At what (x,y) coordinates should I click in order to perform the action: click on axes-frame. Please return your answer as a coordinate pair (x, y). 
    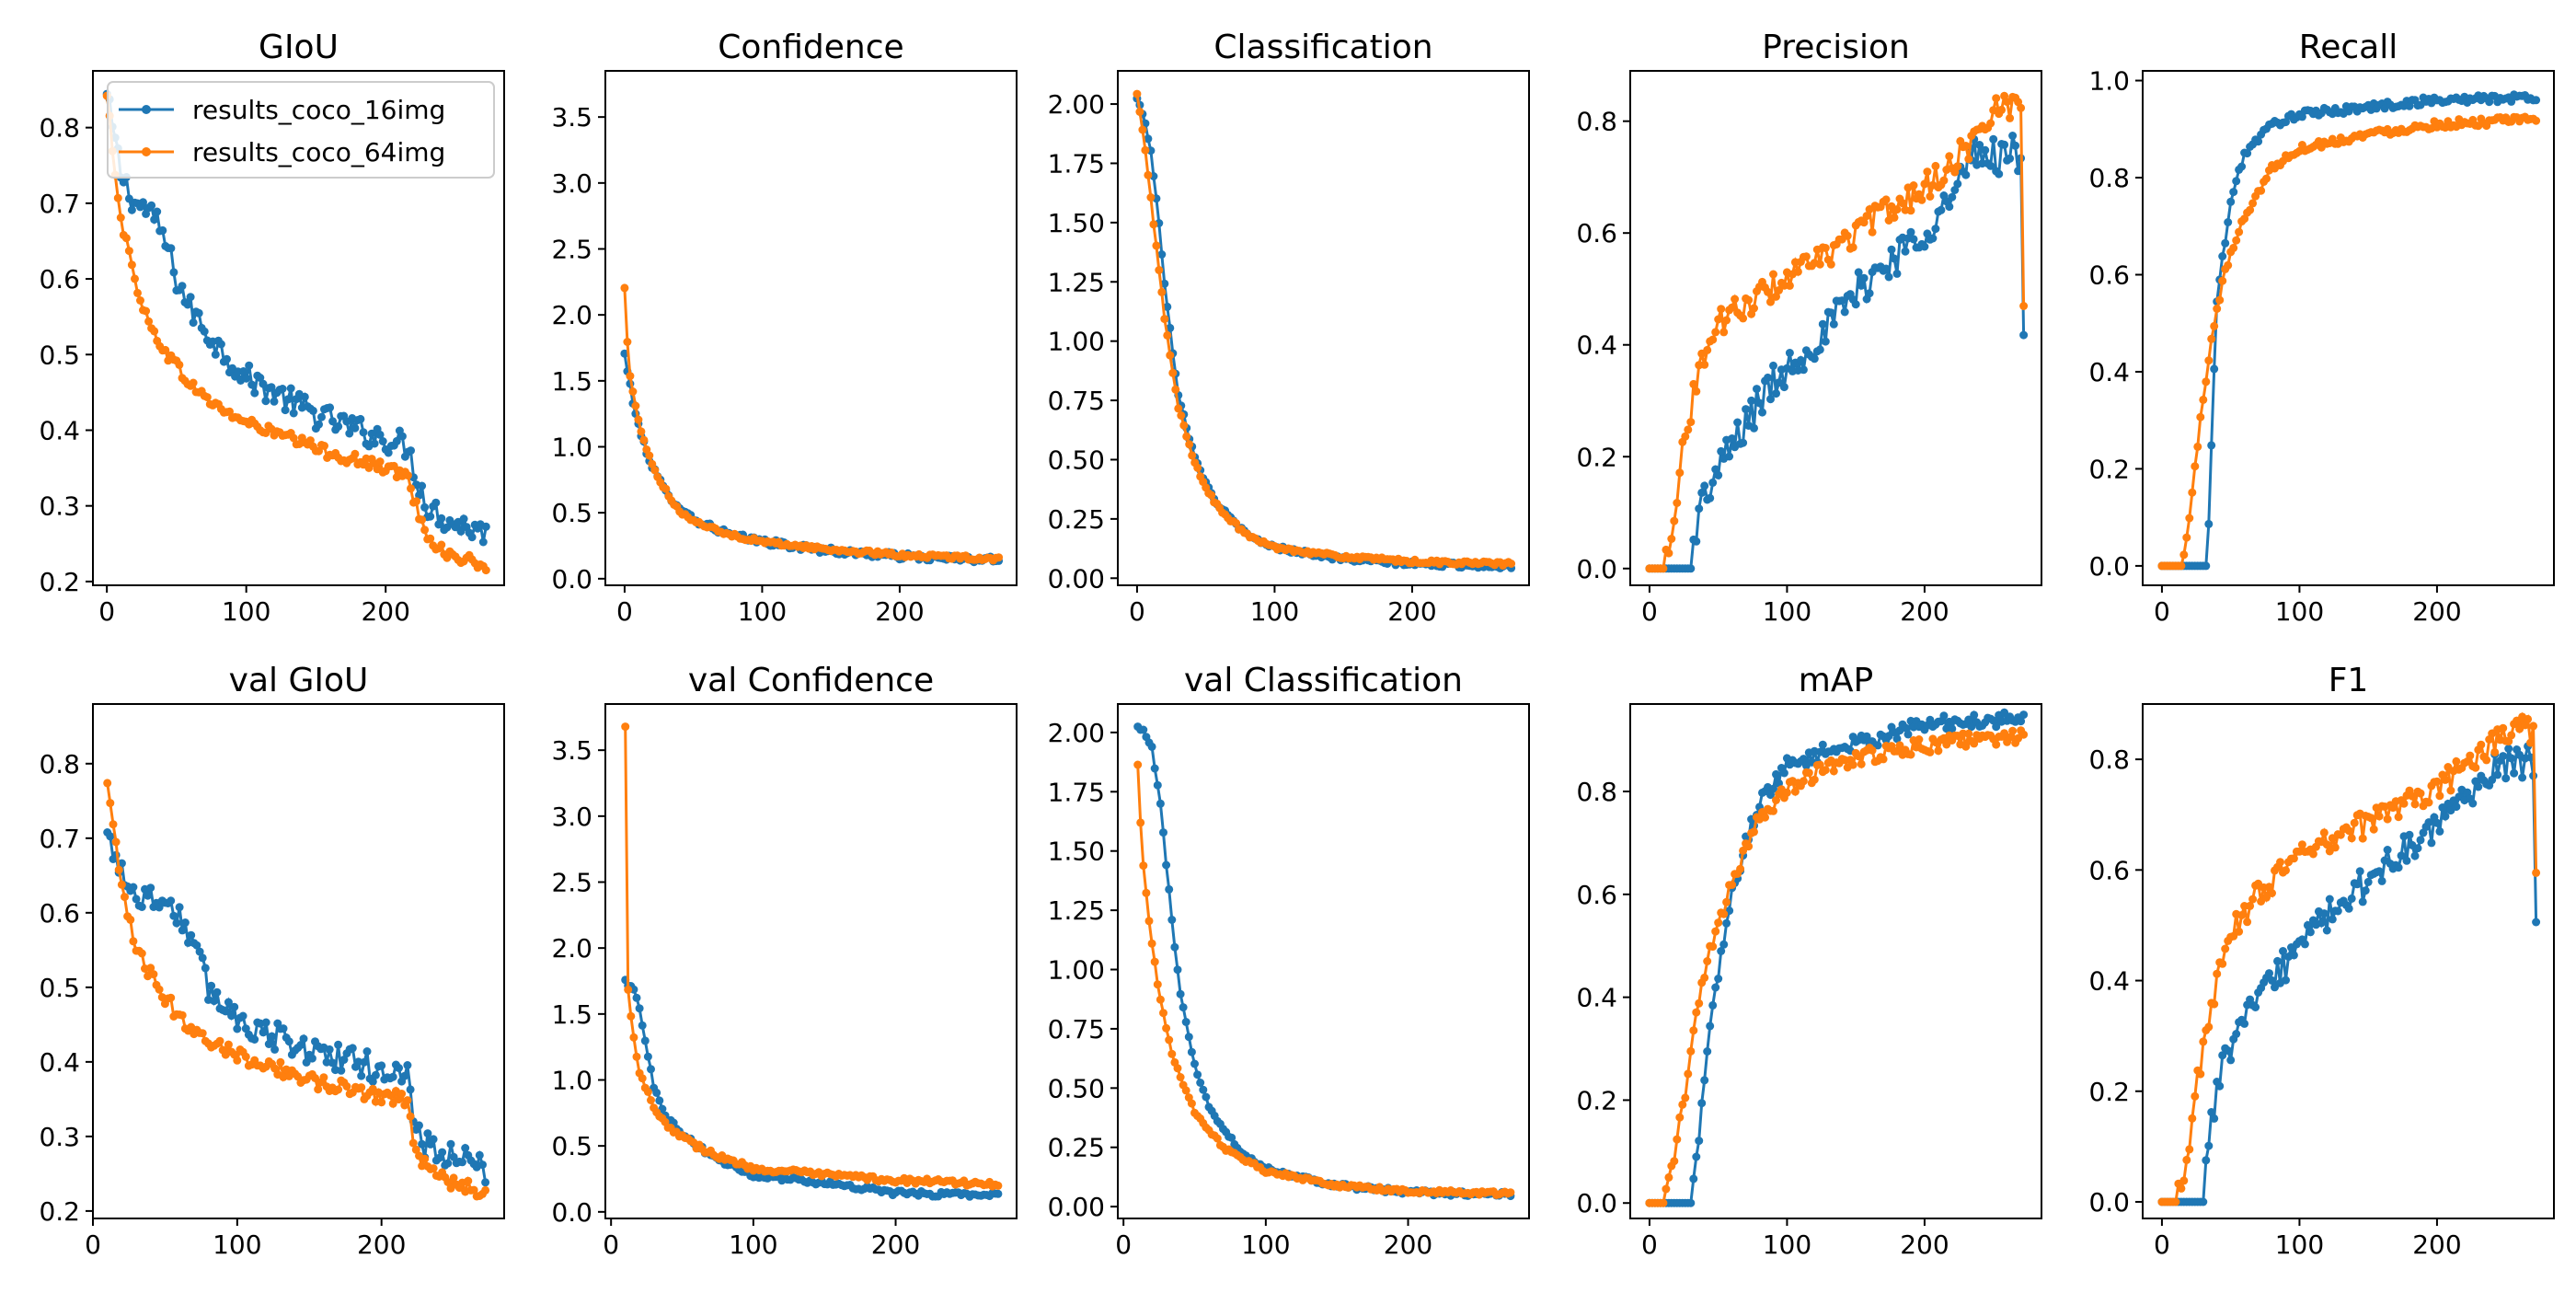
    Looking at the image, I should click on (1835, 961).